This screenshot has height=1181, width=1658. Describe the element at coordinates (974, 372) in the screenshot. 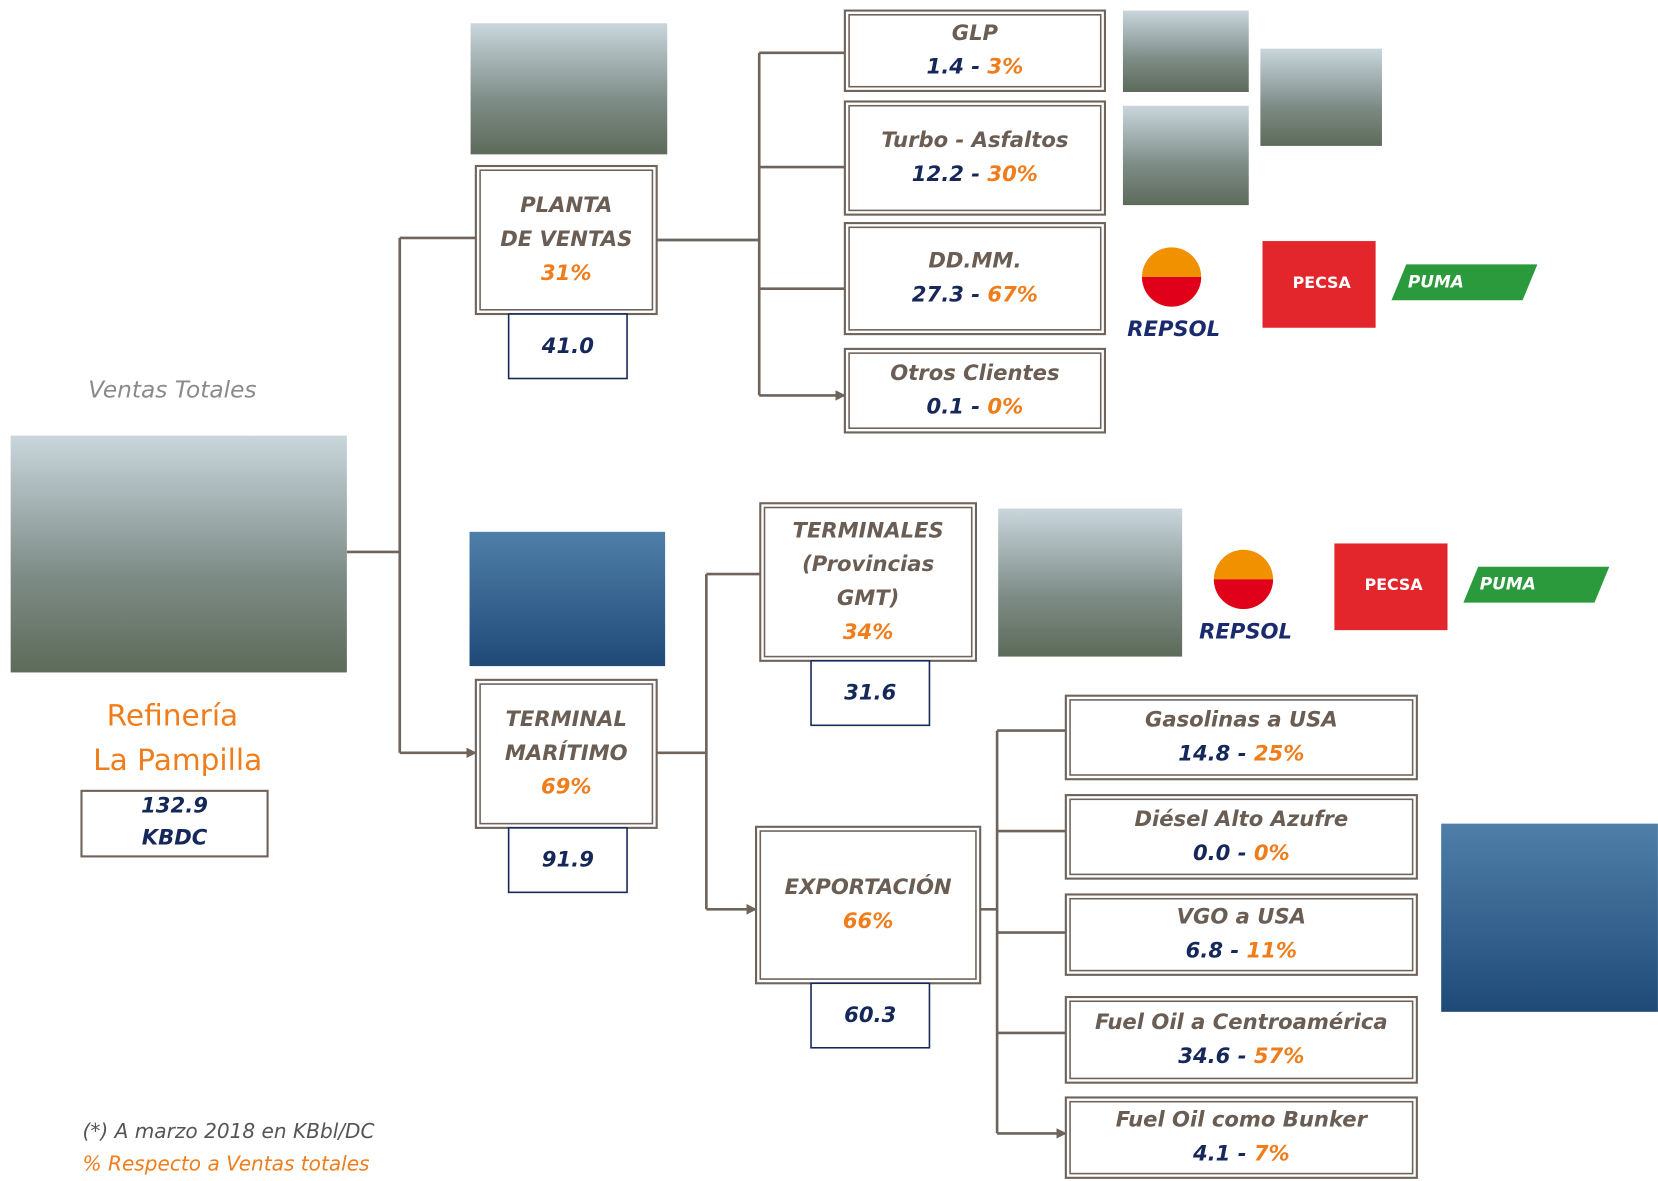

I see `leaf-label: Otros Clientes` at that location.